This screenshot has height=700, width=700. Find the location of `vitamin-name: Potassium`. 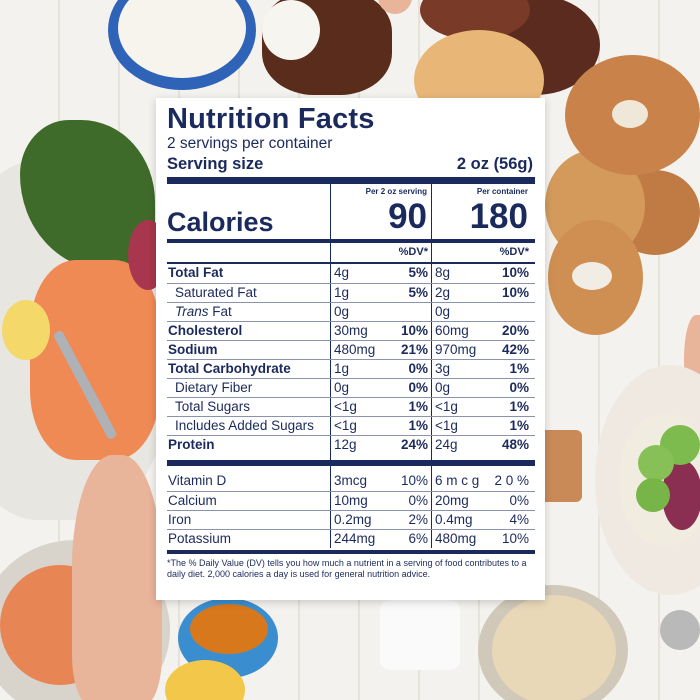

vitamin-name: Potassium is located at coordinates (200, 538).